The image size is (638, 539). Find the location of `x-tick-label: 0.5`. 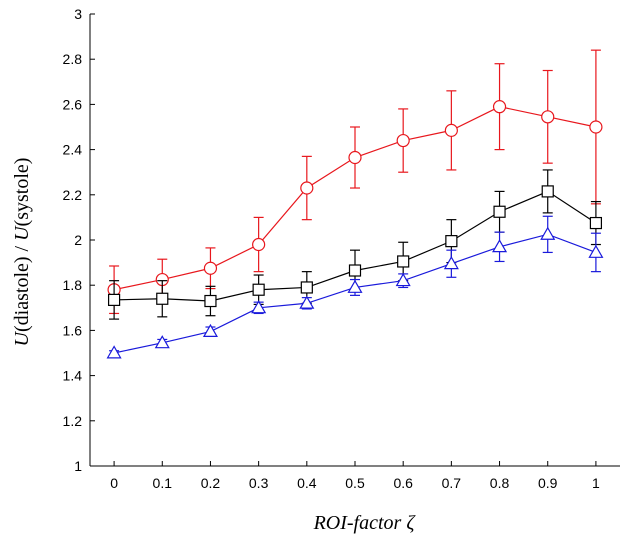

x-tick-label: 0.5 is located at coordinates (355, 483).